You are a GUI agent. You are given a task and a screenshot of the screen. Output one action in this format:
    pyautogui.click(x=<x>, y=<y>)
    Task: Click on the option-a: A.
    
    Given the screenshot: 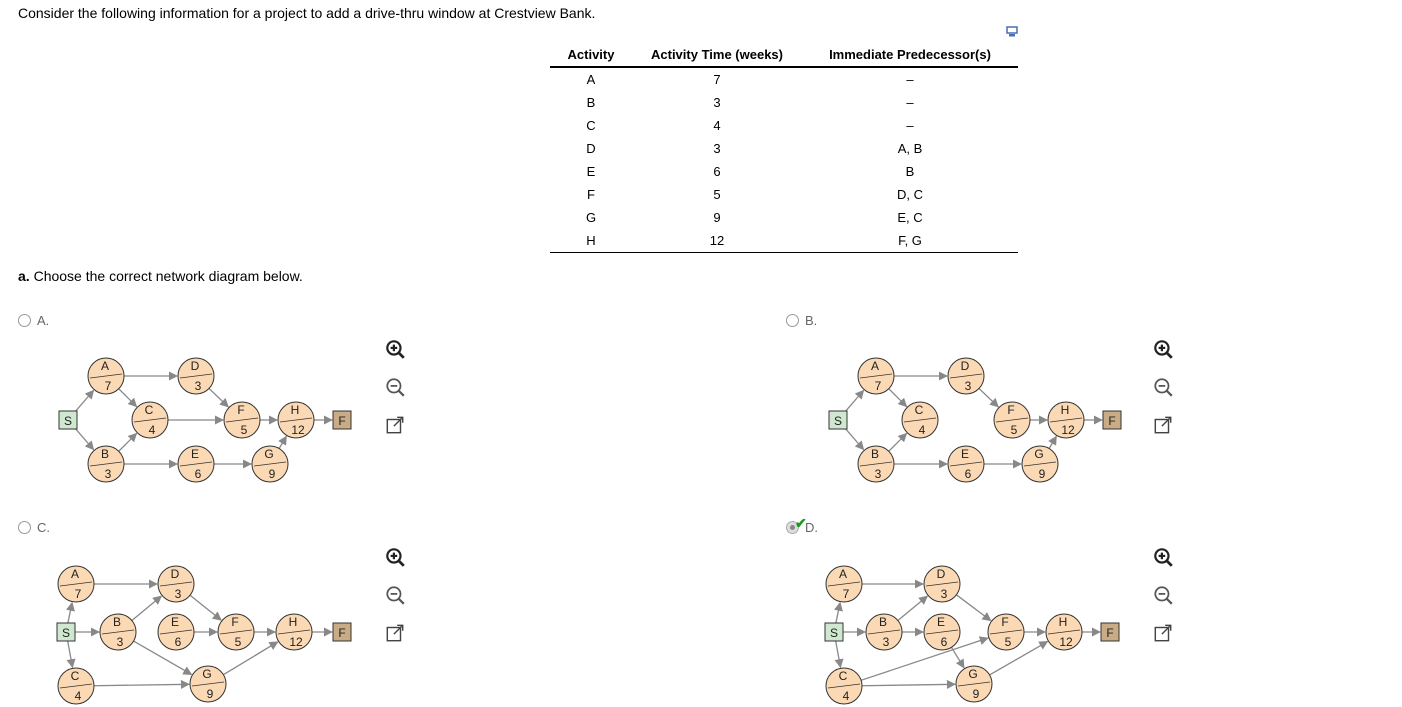 What is the action you would take?
    pyautogui.click(x=33, y=320)
    